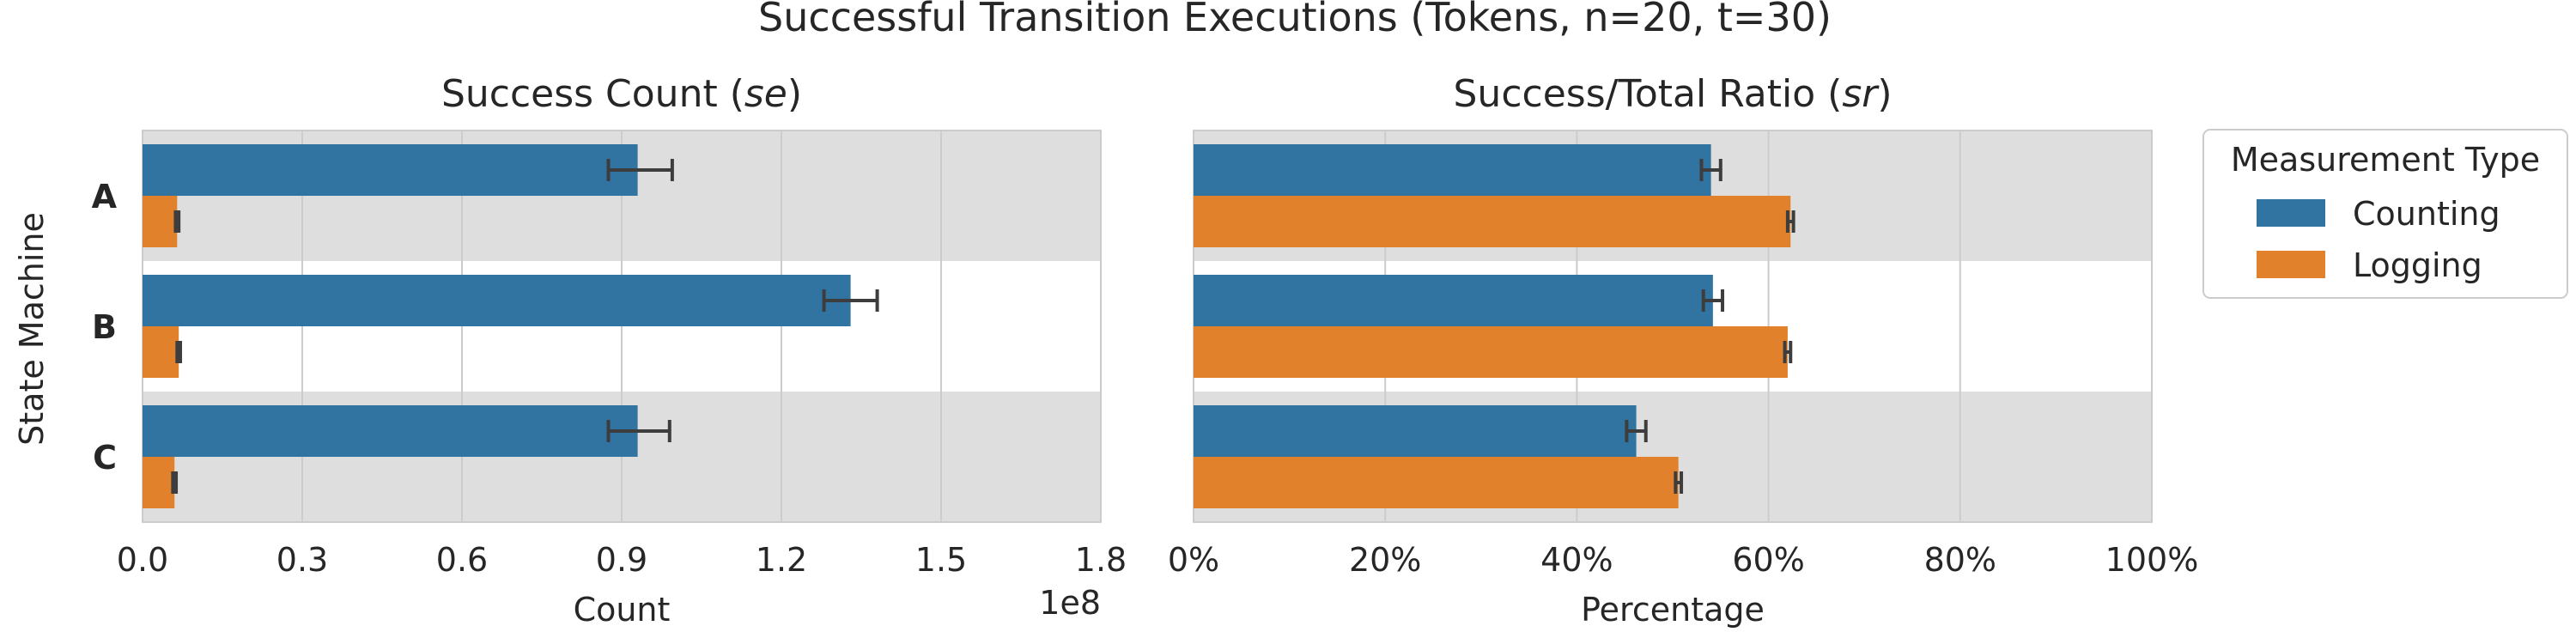 The height and width of the screenshot is (644, 2576). Describe the element at coordinates (622, 610) in the screenshot. I see `x-axis-label: Count` at that location.